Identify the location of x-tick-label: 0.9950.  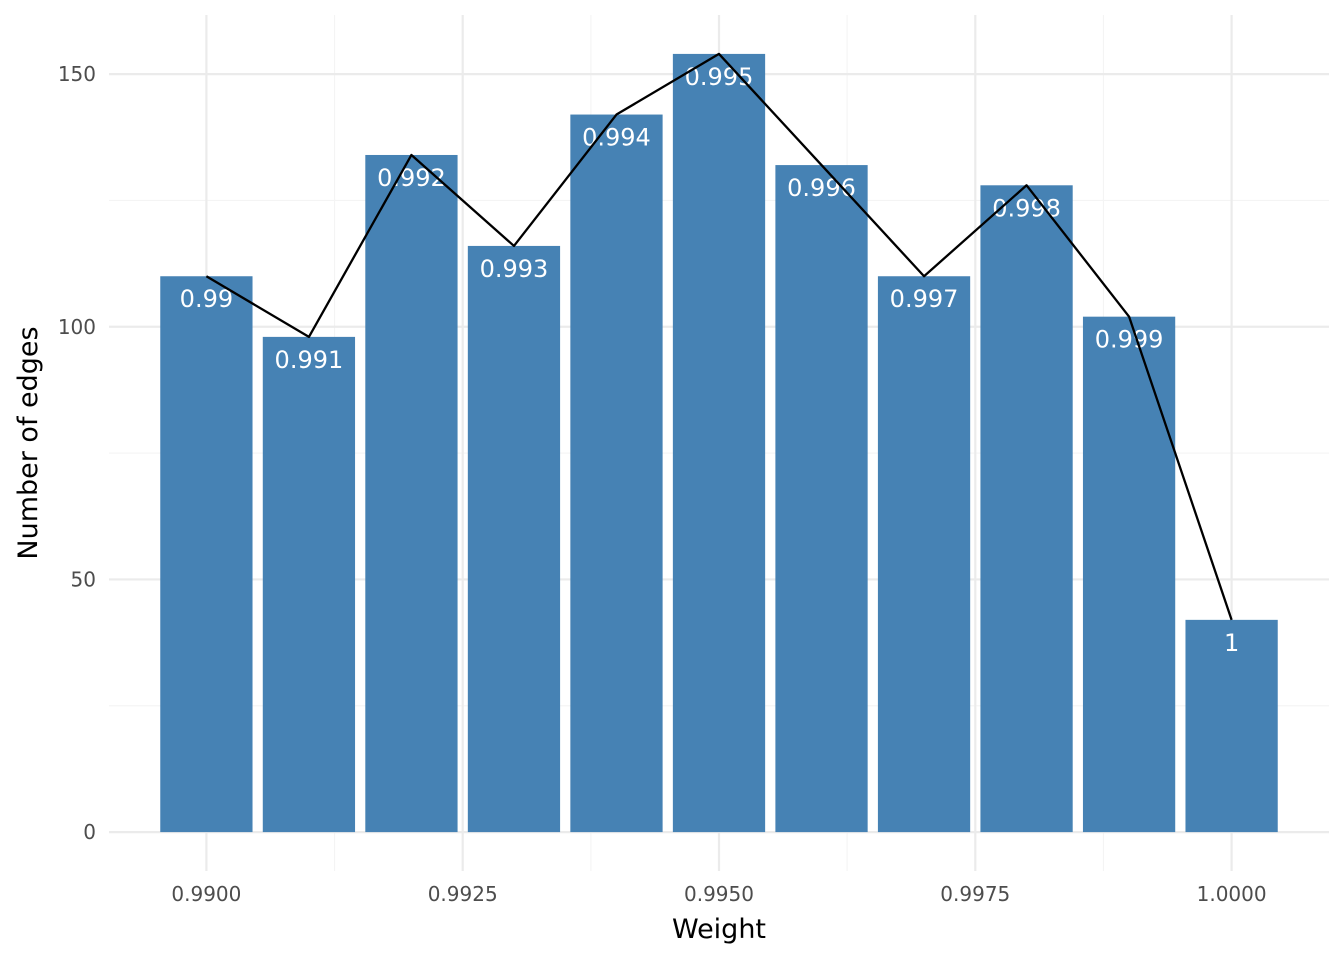
(719, 894).